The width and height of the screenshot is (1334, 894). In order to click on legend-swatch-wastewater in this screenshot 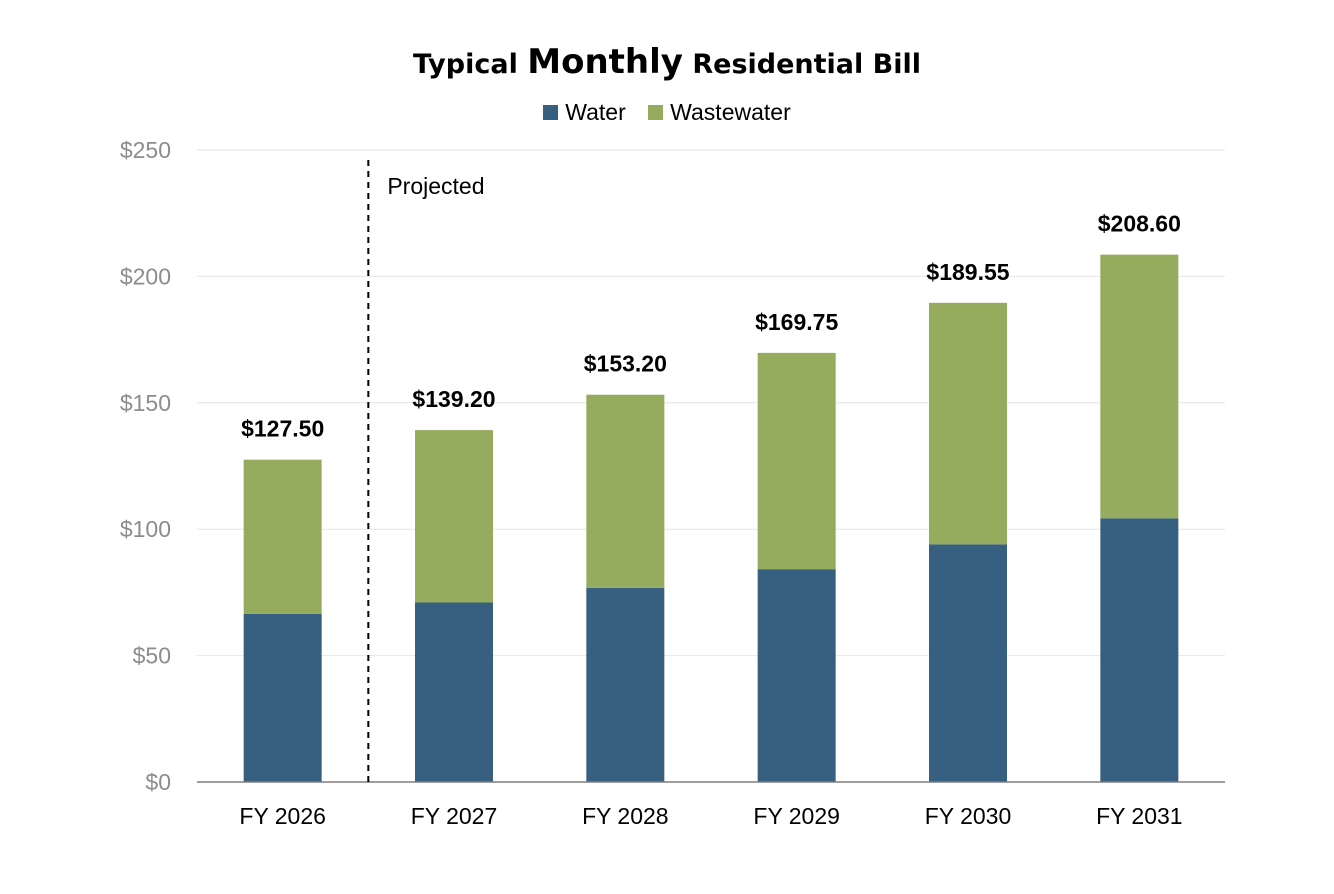, I will do `click(656, 112)`.